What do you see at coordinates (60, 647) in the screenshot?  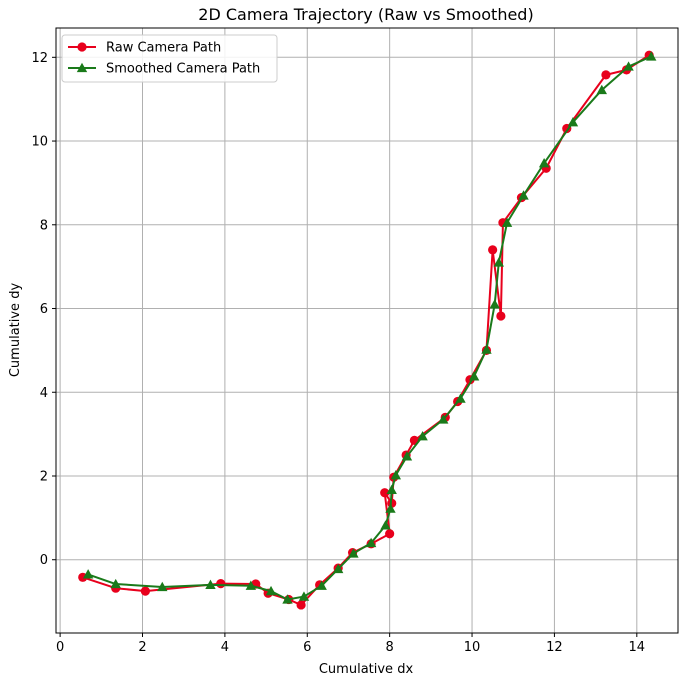 I see `x-tick-label: 0` at bounding box center [60, 647].